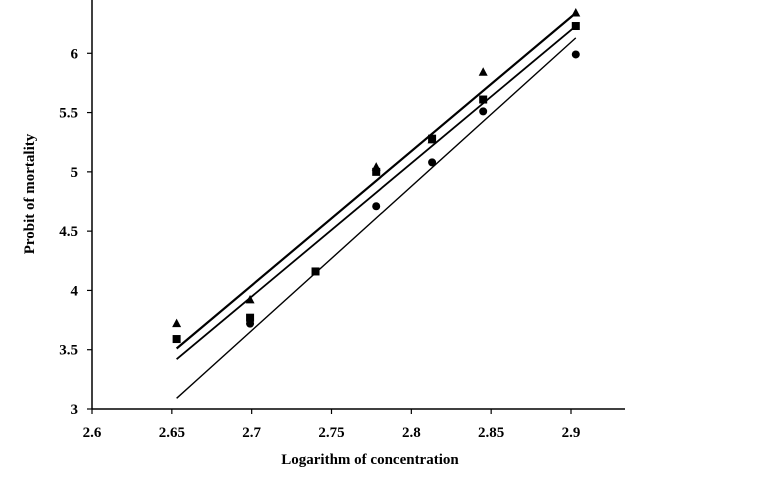  What do you see at coordinates (68, 114) in the screenshot?
I see `y-tick-label: 5.5` at bounding box center [68, 114].